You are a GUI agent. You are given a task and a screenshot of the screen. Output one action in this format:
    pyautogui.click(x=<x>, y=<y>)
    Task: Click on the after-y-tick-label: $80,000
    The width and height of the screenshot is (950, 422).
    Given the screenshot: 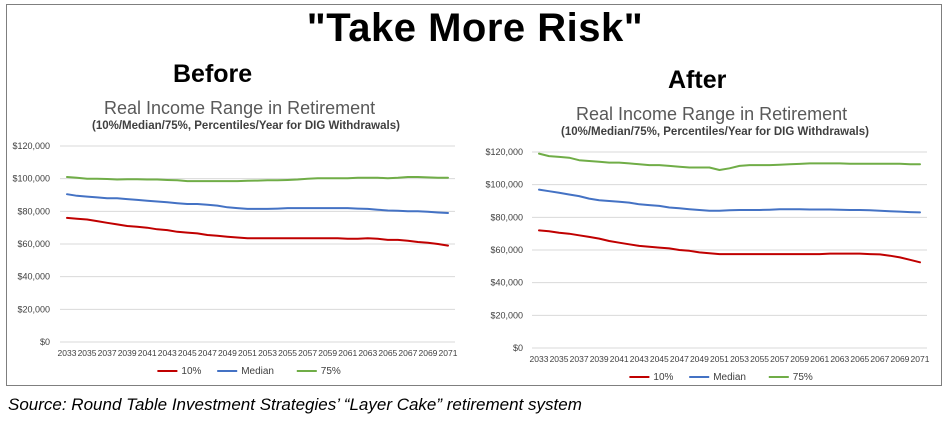 What is the action you would take?
    pyautogui.click(x=506, y=217)
    